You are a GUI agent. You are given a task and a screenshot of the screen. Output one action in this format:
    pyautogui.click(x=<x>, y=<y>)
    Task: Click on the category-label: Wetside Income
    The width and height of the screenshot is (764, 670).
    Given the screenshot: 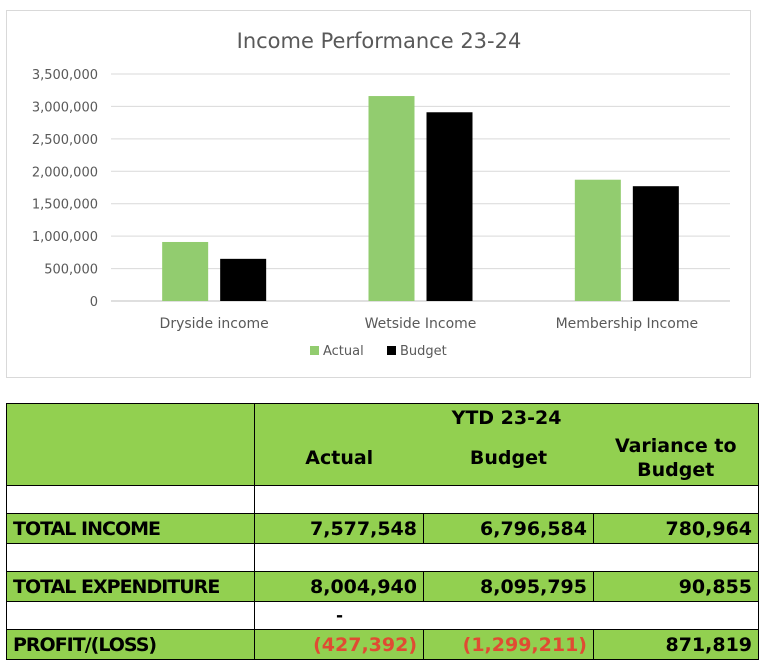 What is the action you would take?
    pyautogui.click(x=421, y=324)
    